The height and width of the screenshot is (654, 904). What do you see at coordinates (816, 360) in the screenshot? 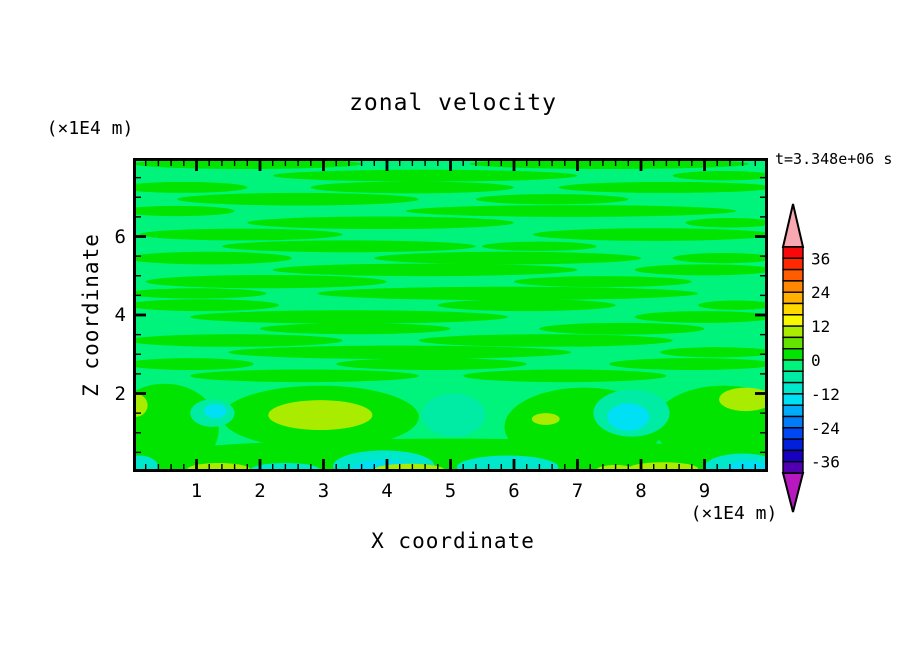
I see `colorbar-tick-label: 0` at bounding box center [816, 360].